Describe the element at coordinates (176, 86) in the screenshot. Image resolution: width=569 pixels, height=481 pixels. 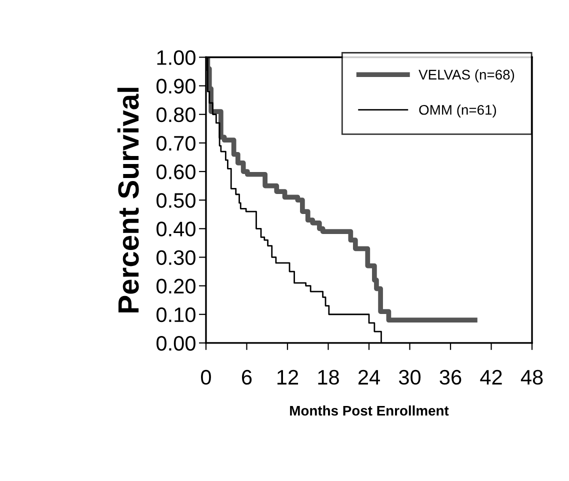
I see `y-tick-label: 0.90` at that location.